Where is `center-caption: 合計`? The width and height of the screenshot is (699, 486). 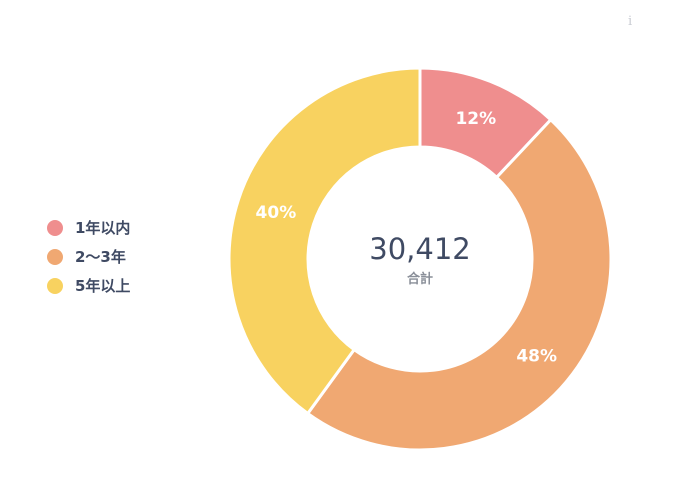
center-caption: 合計 is located at coordinates (420, 279).